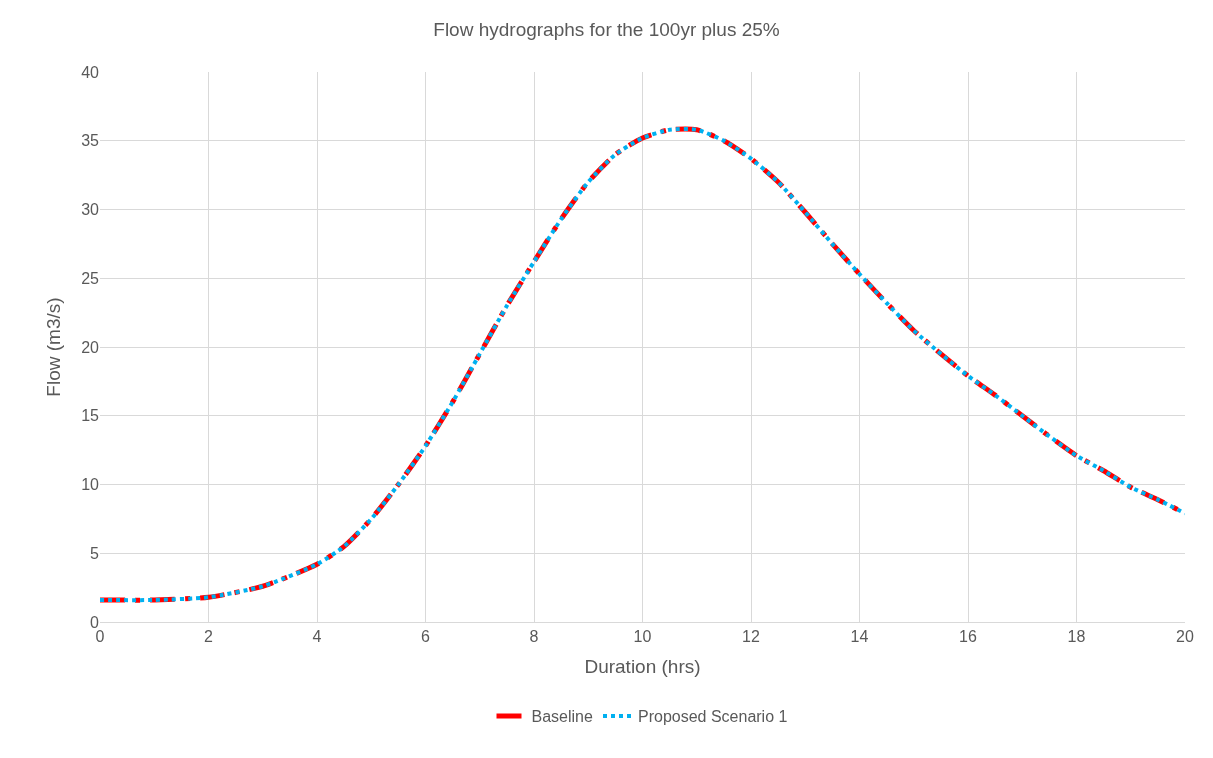 Image resolution: width=1213 pixels, height=758 pixels. Describe the element at coordinates (426, 637) in the screenshot. I see `x-tick-label: 6` at that location.